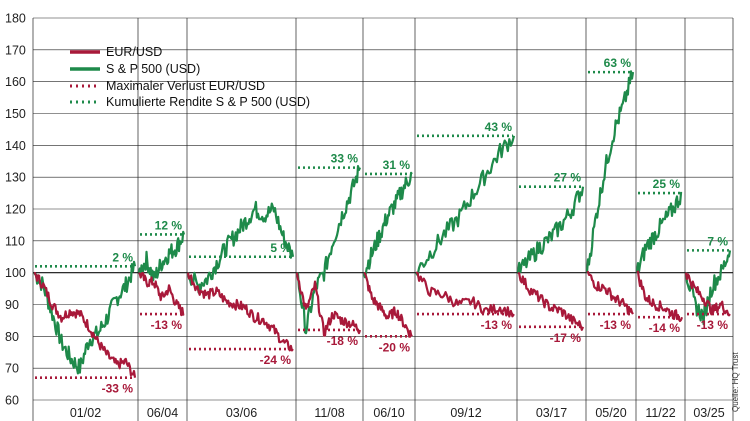  What do you see at coordinates (497, 325) in the screenshot?
I see `eurusd-loss-label-09-12: -13 %` at bounding box center [497, 325].